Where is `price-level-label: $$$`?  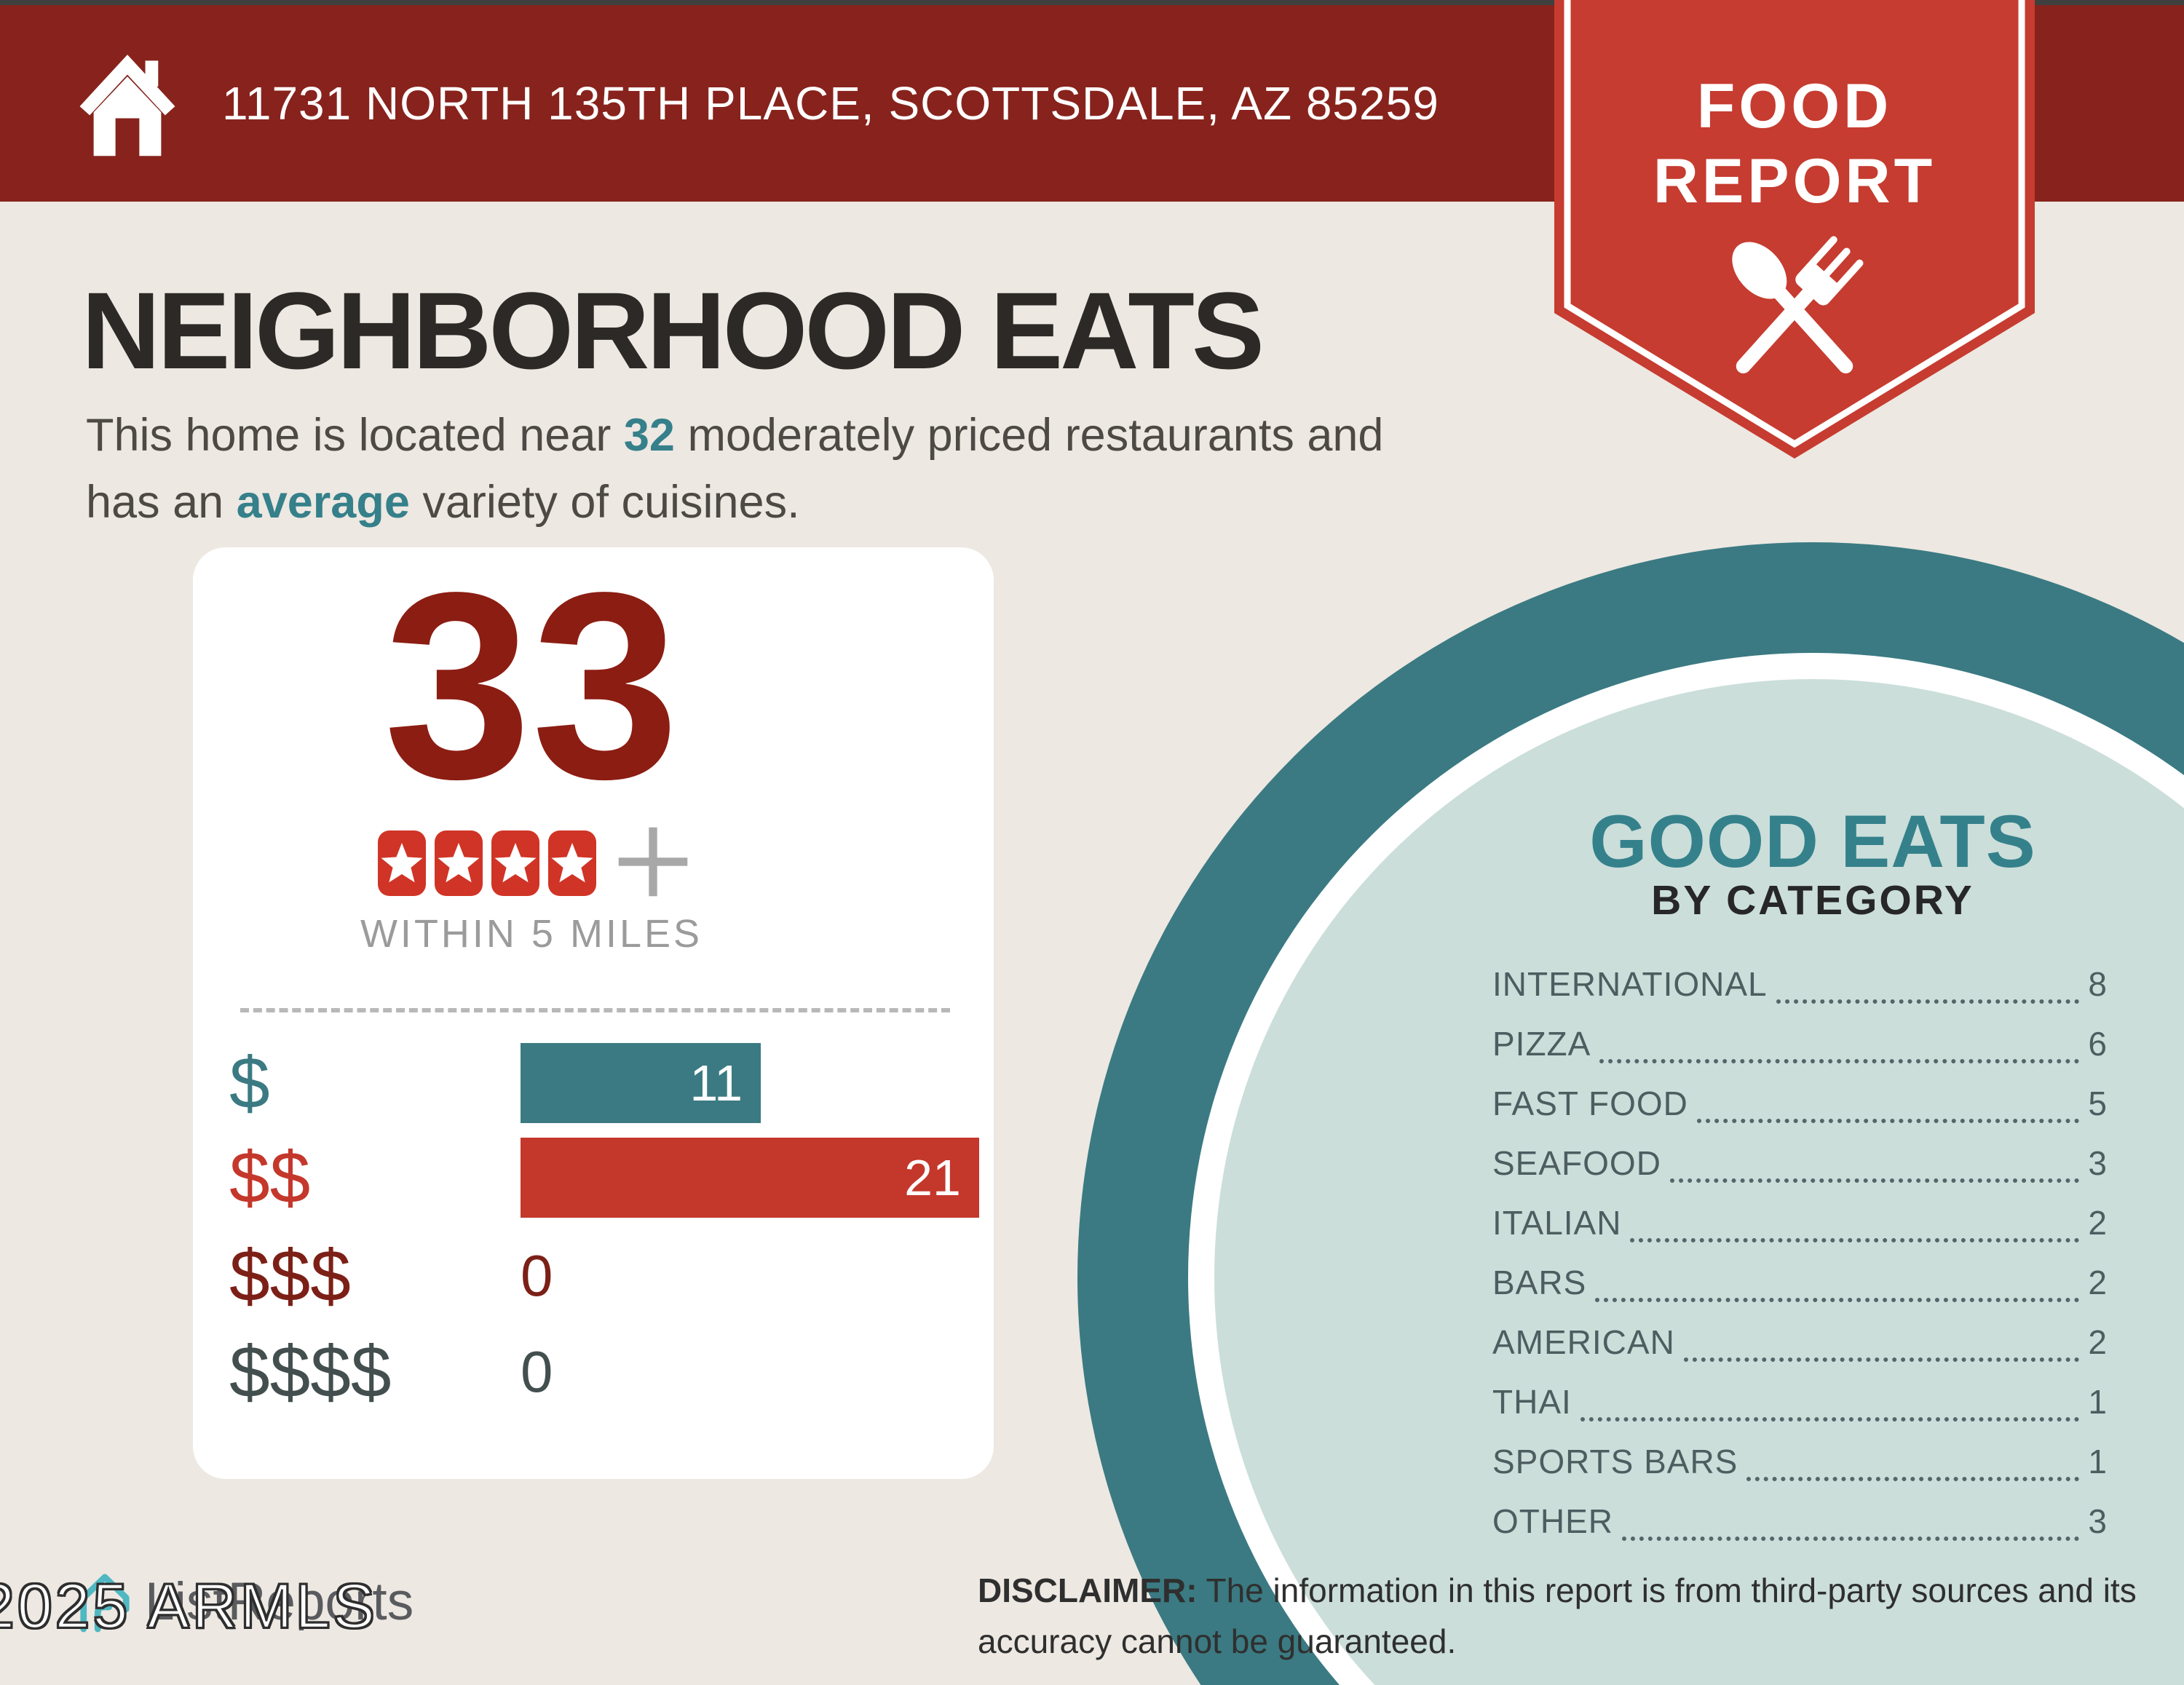 price-level-label: $$$ is located at coordinates (290, 1276).